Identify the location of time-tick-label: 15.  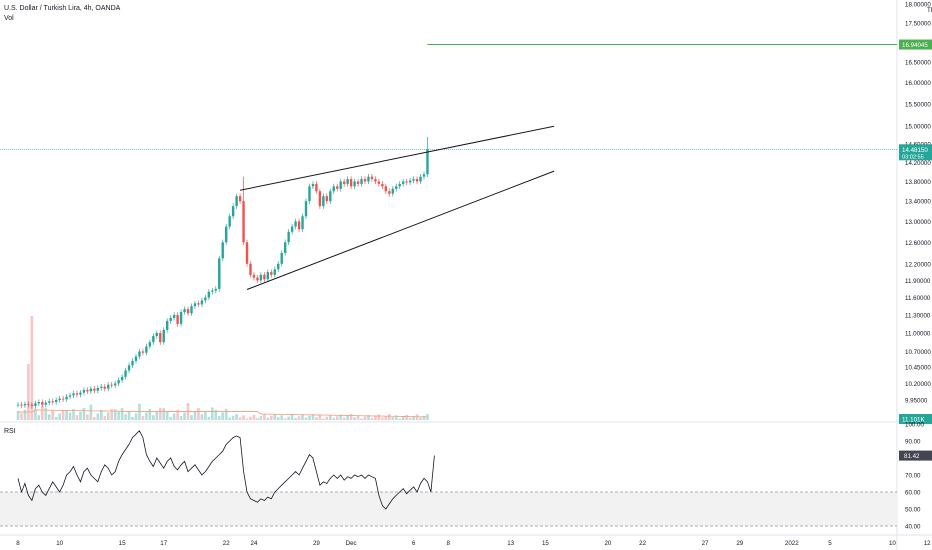
(122, 543).